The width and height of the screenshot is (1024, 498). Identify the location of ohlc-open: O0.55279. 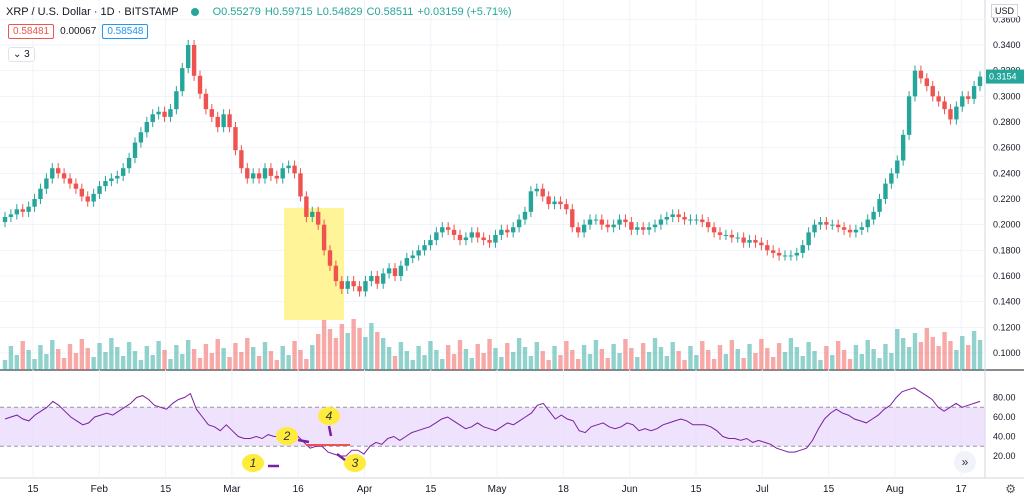
(236, 12).